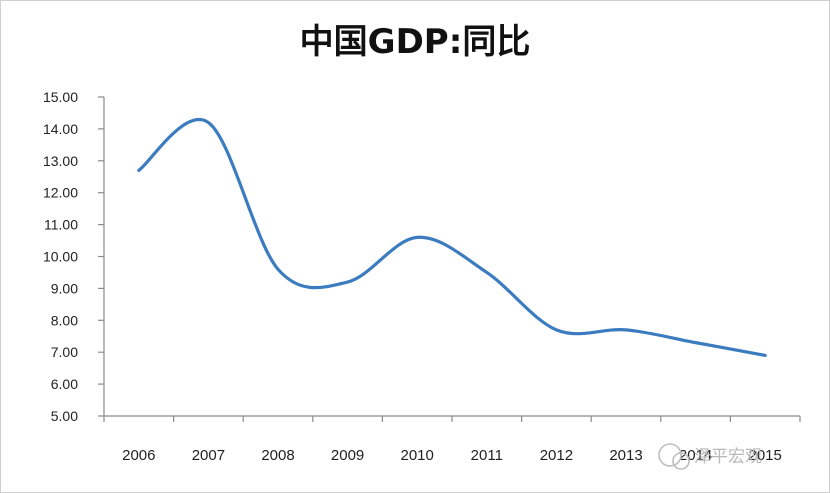 The width and height of the screenshot is (830, 493). I want to click on wechat-icon, so click(674, 456).